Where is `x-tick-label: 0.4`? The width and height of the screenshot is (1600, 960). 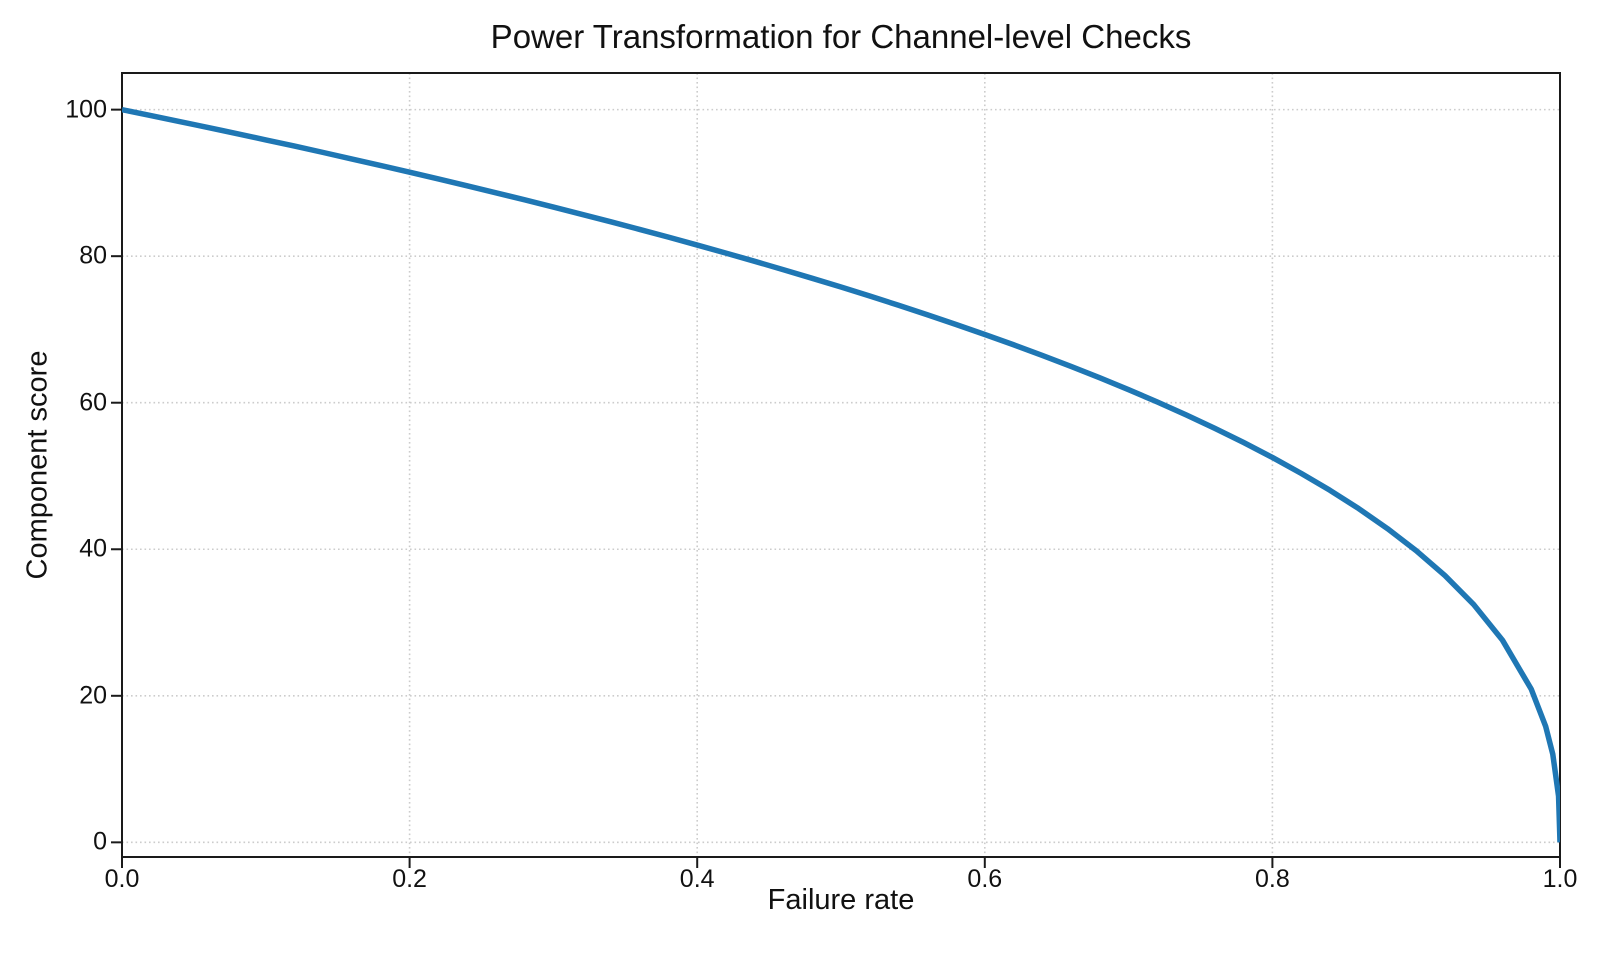
x-tick-label: 0.4 is located at coordinates (697, 879).